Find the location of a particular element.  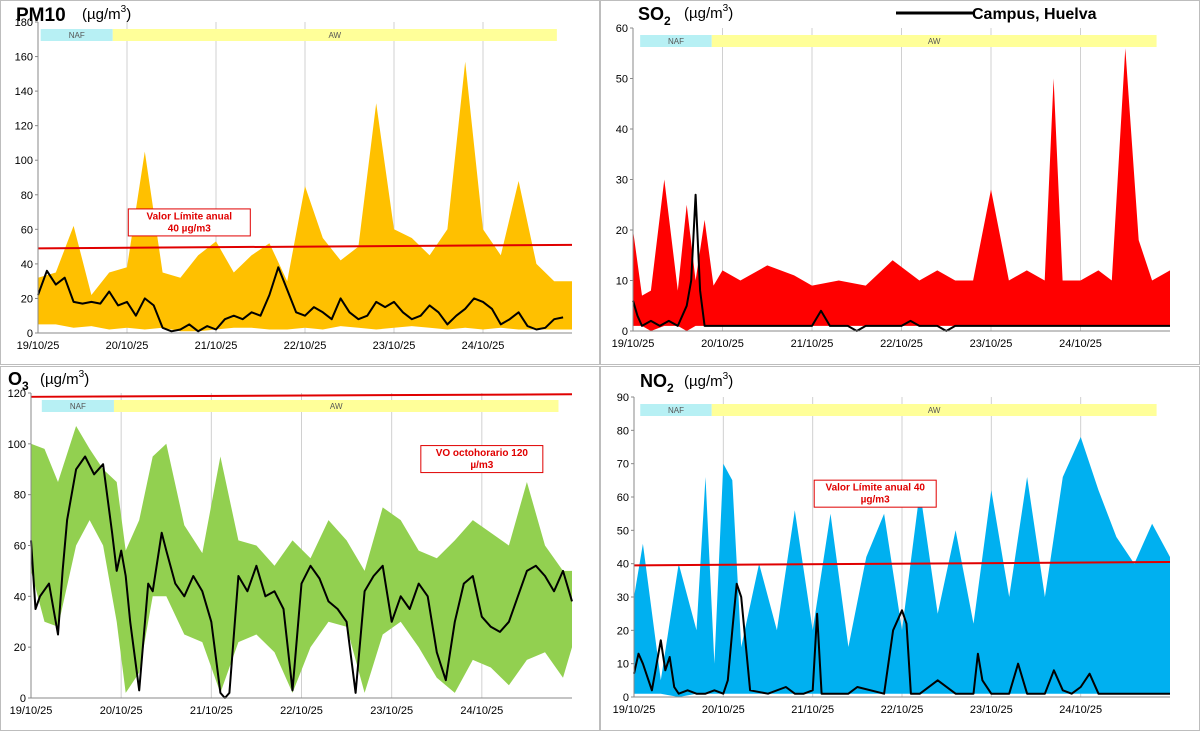

legend-series-label: Campus, Huelva is located at coordinates (1034, 14).